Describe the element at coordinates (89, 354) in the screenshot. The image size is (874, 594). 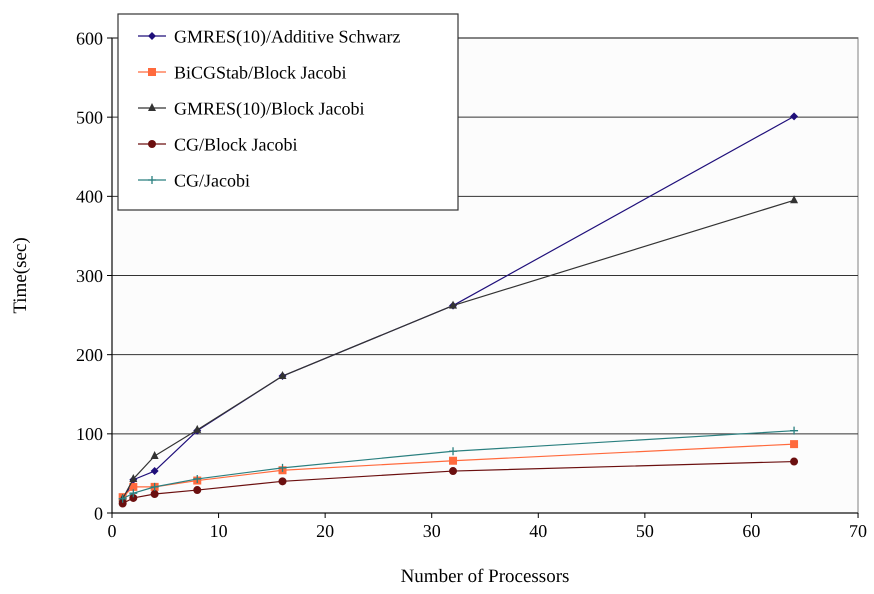
I see `y-tick-label: 200` at that location.